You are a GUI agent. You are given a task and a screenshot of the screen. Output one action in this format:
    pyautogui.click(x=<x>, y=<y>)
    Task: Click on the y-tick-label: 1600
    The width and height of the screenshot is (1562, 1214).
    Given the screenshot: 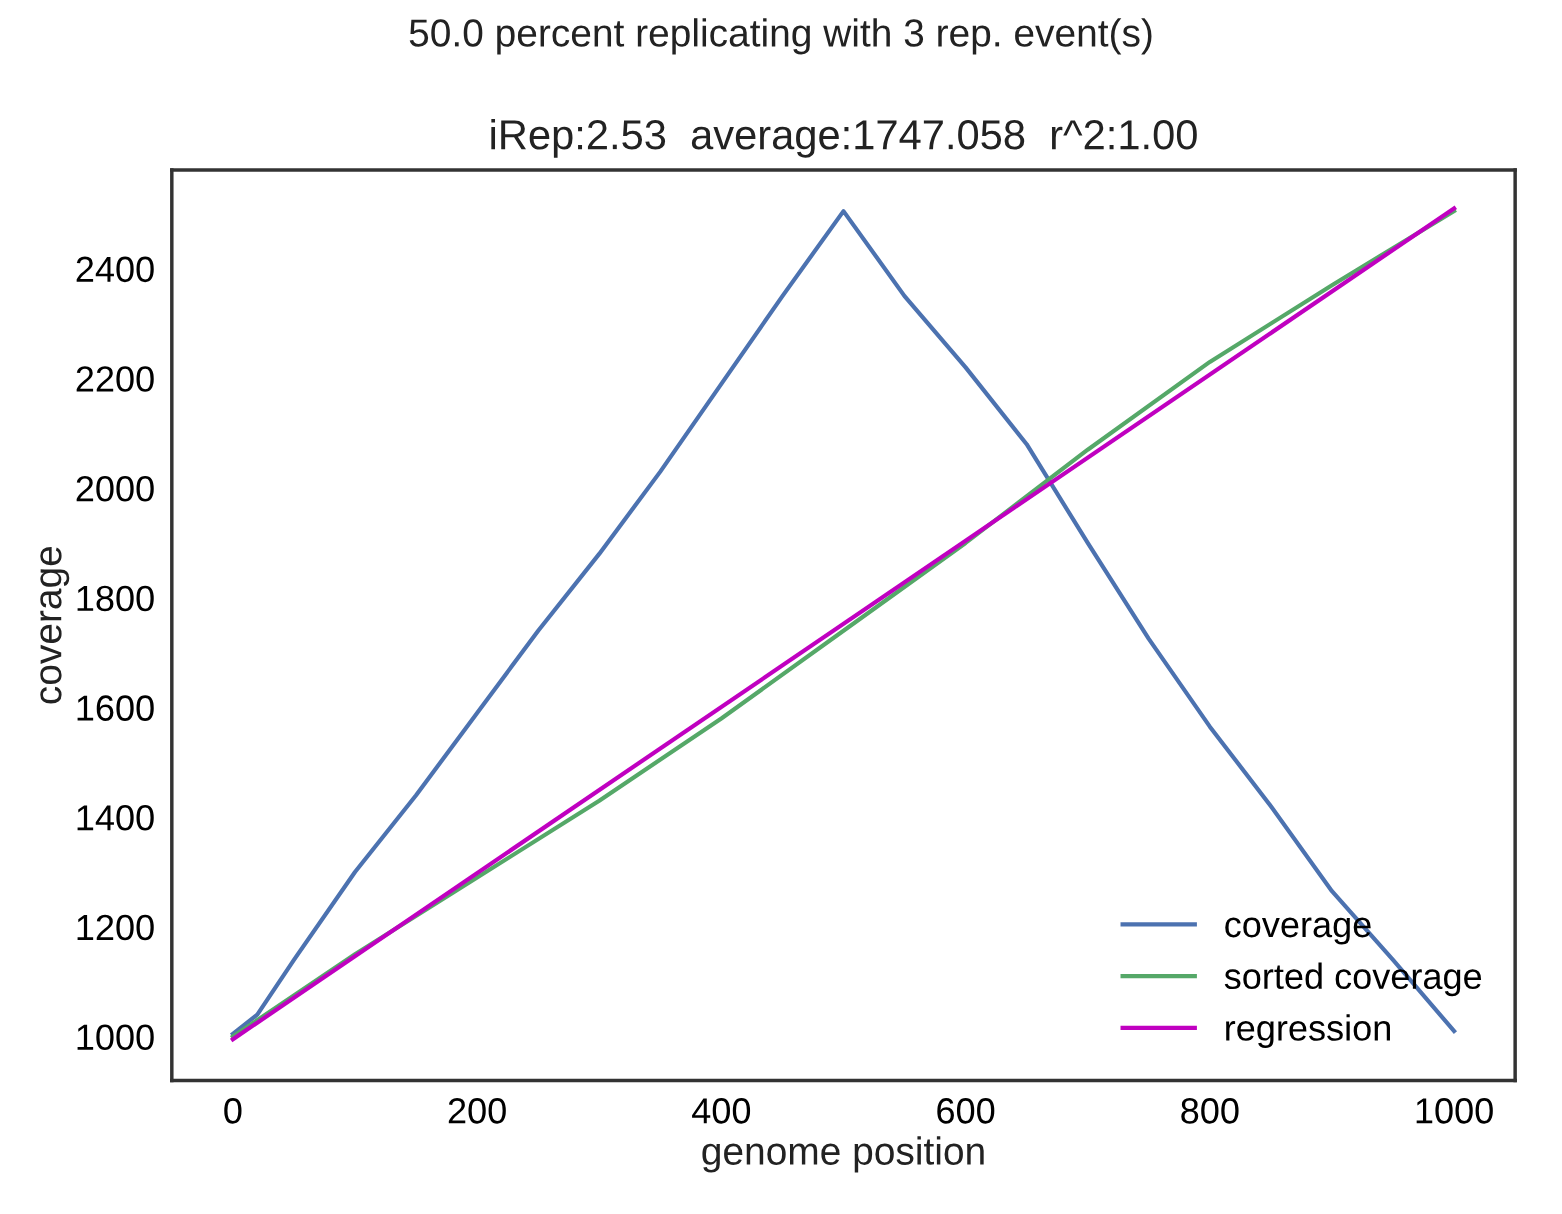 What is the action you would take?
    pyautogui.click(x=115, y=708)
    